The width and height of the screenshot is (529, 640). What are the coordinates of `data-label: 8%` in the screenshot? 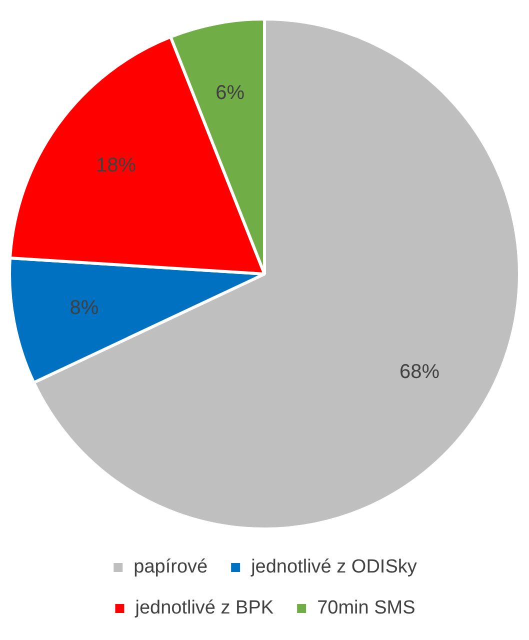 It's located at (84, 307).